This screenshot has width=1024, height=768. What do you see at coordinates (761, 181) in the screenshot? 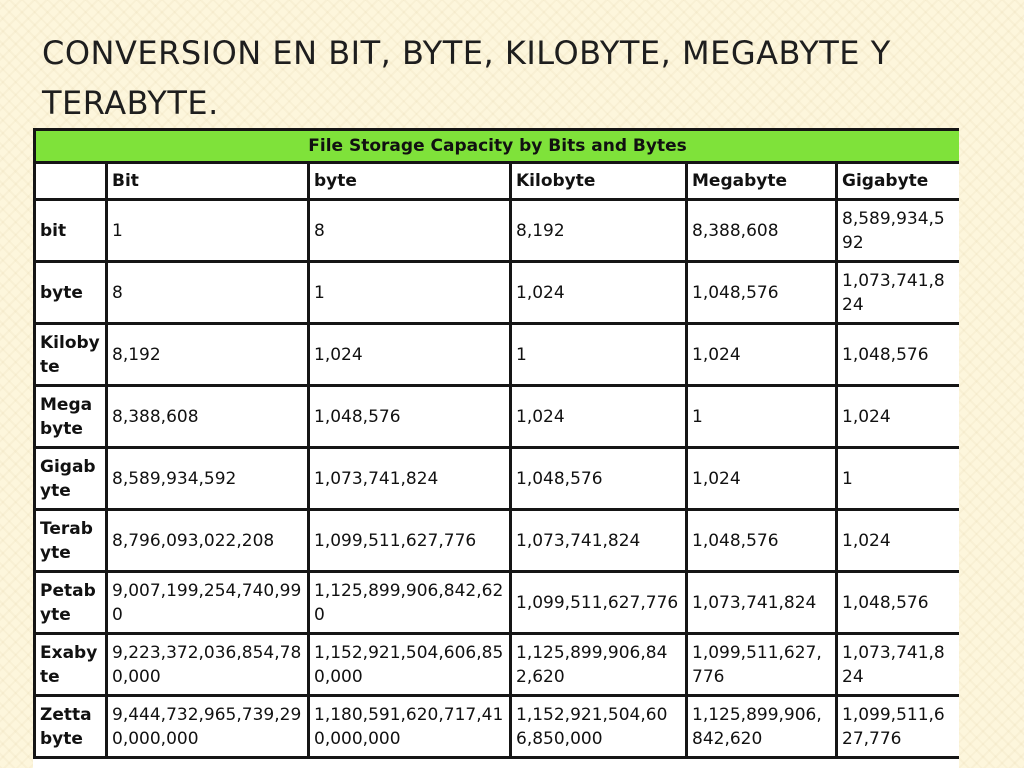
I see `column-header: Megabyte` at bounding box center [761, 181].